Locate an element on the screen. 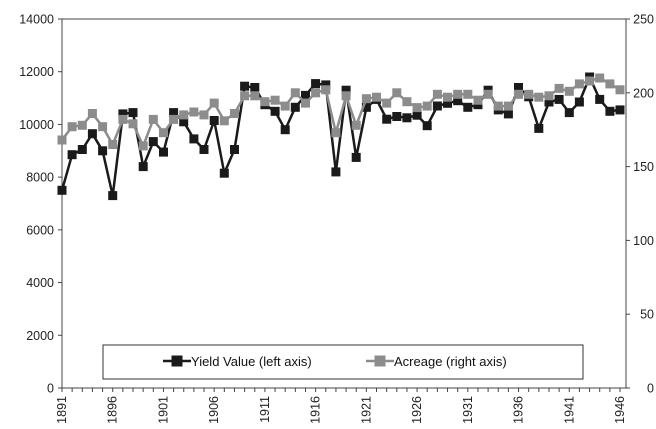 Image resolution: width=656 pixels, height=429 pixels. x-tick-label: 1926 is located at coordinates (417, 410).